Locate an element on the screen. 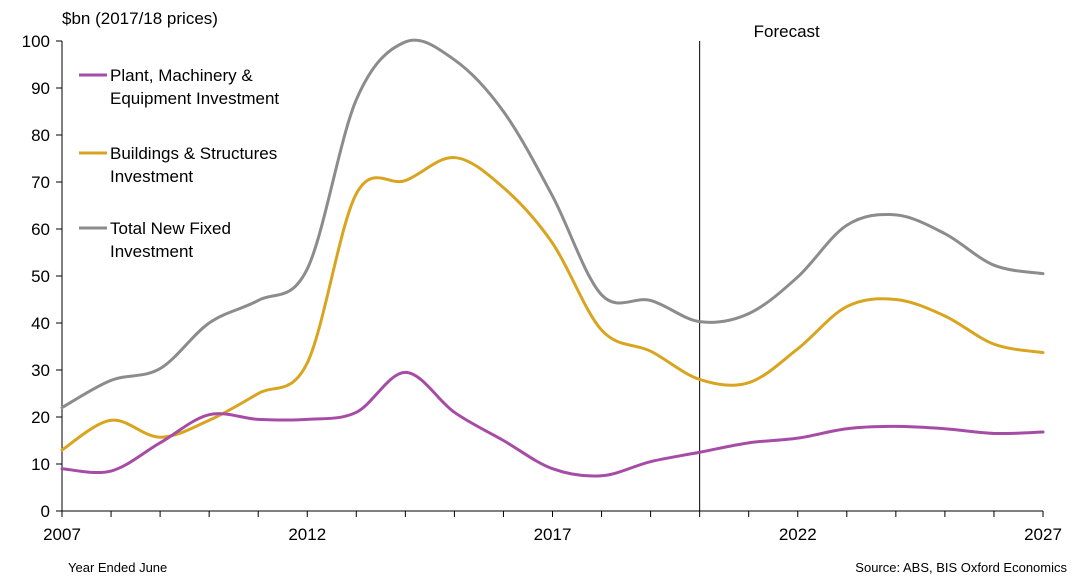 This screenshot has width=1073, height=580. legend-label-buildings-structures: Investment is located at coordinates (151, 176).